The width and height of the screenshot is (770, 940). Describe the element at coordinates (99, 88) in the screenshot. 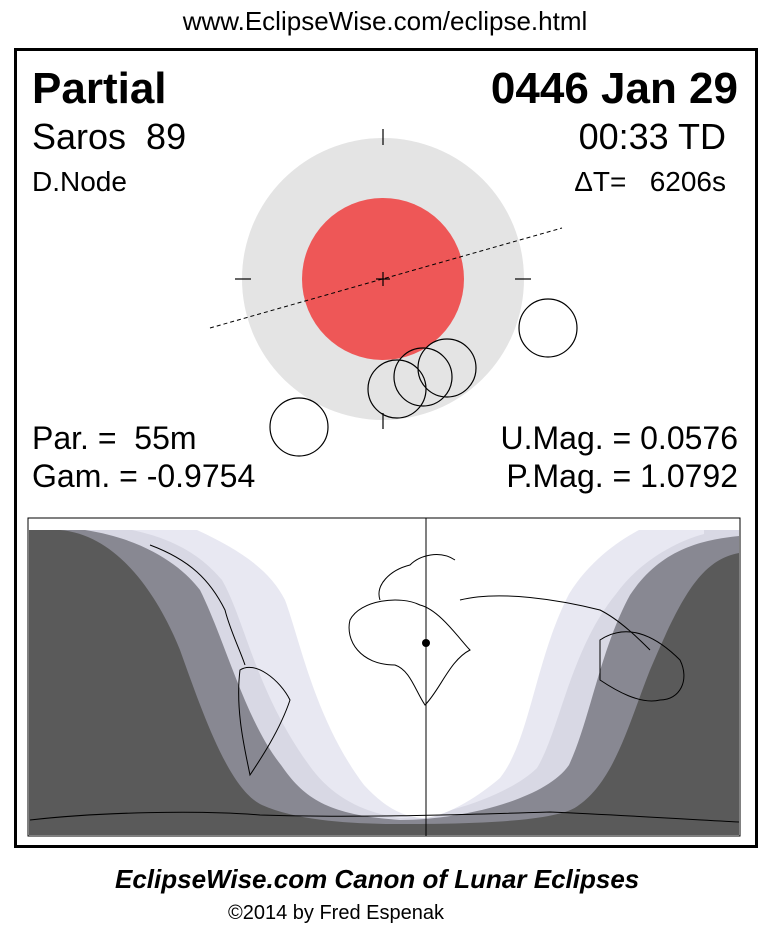

I see `eclipse-type: Partial` at that location.